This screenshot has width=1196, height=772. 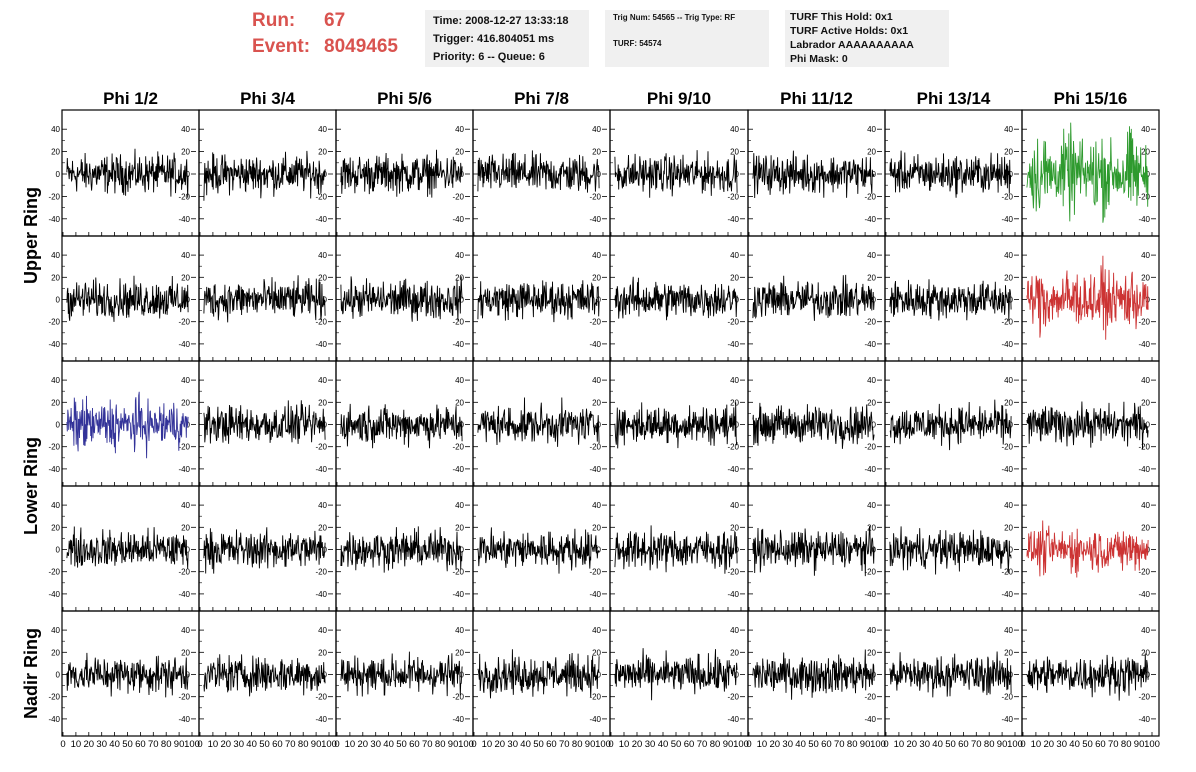 I want to click on x-tick-label-c4: 100, so click(x=603, y=744).